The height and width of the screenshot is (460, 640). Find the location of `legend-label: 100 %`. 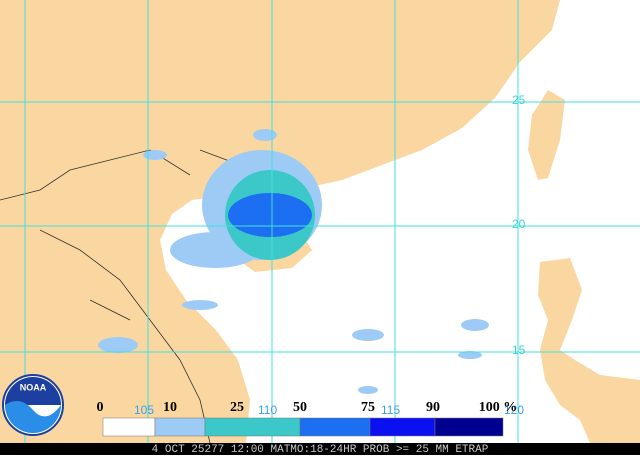

legend-label: 100 % is located at coordinates (498, 407).